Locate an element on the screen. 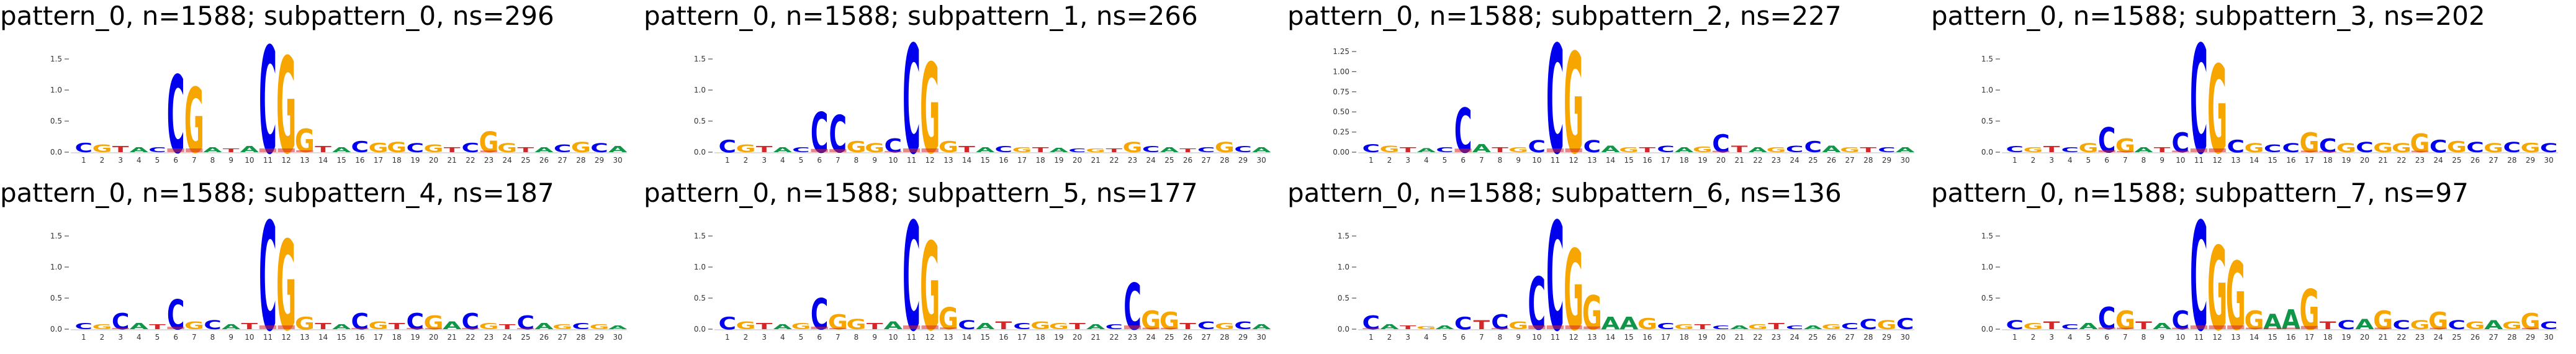  x-tick-label: 24 is located at coordinates (1151, 160).